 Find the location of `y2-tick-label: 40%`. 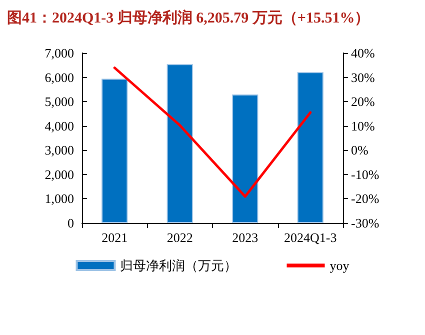

y2-tick-label: 40% is located at coordinates (363, 53).